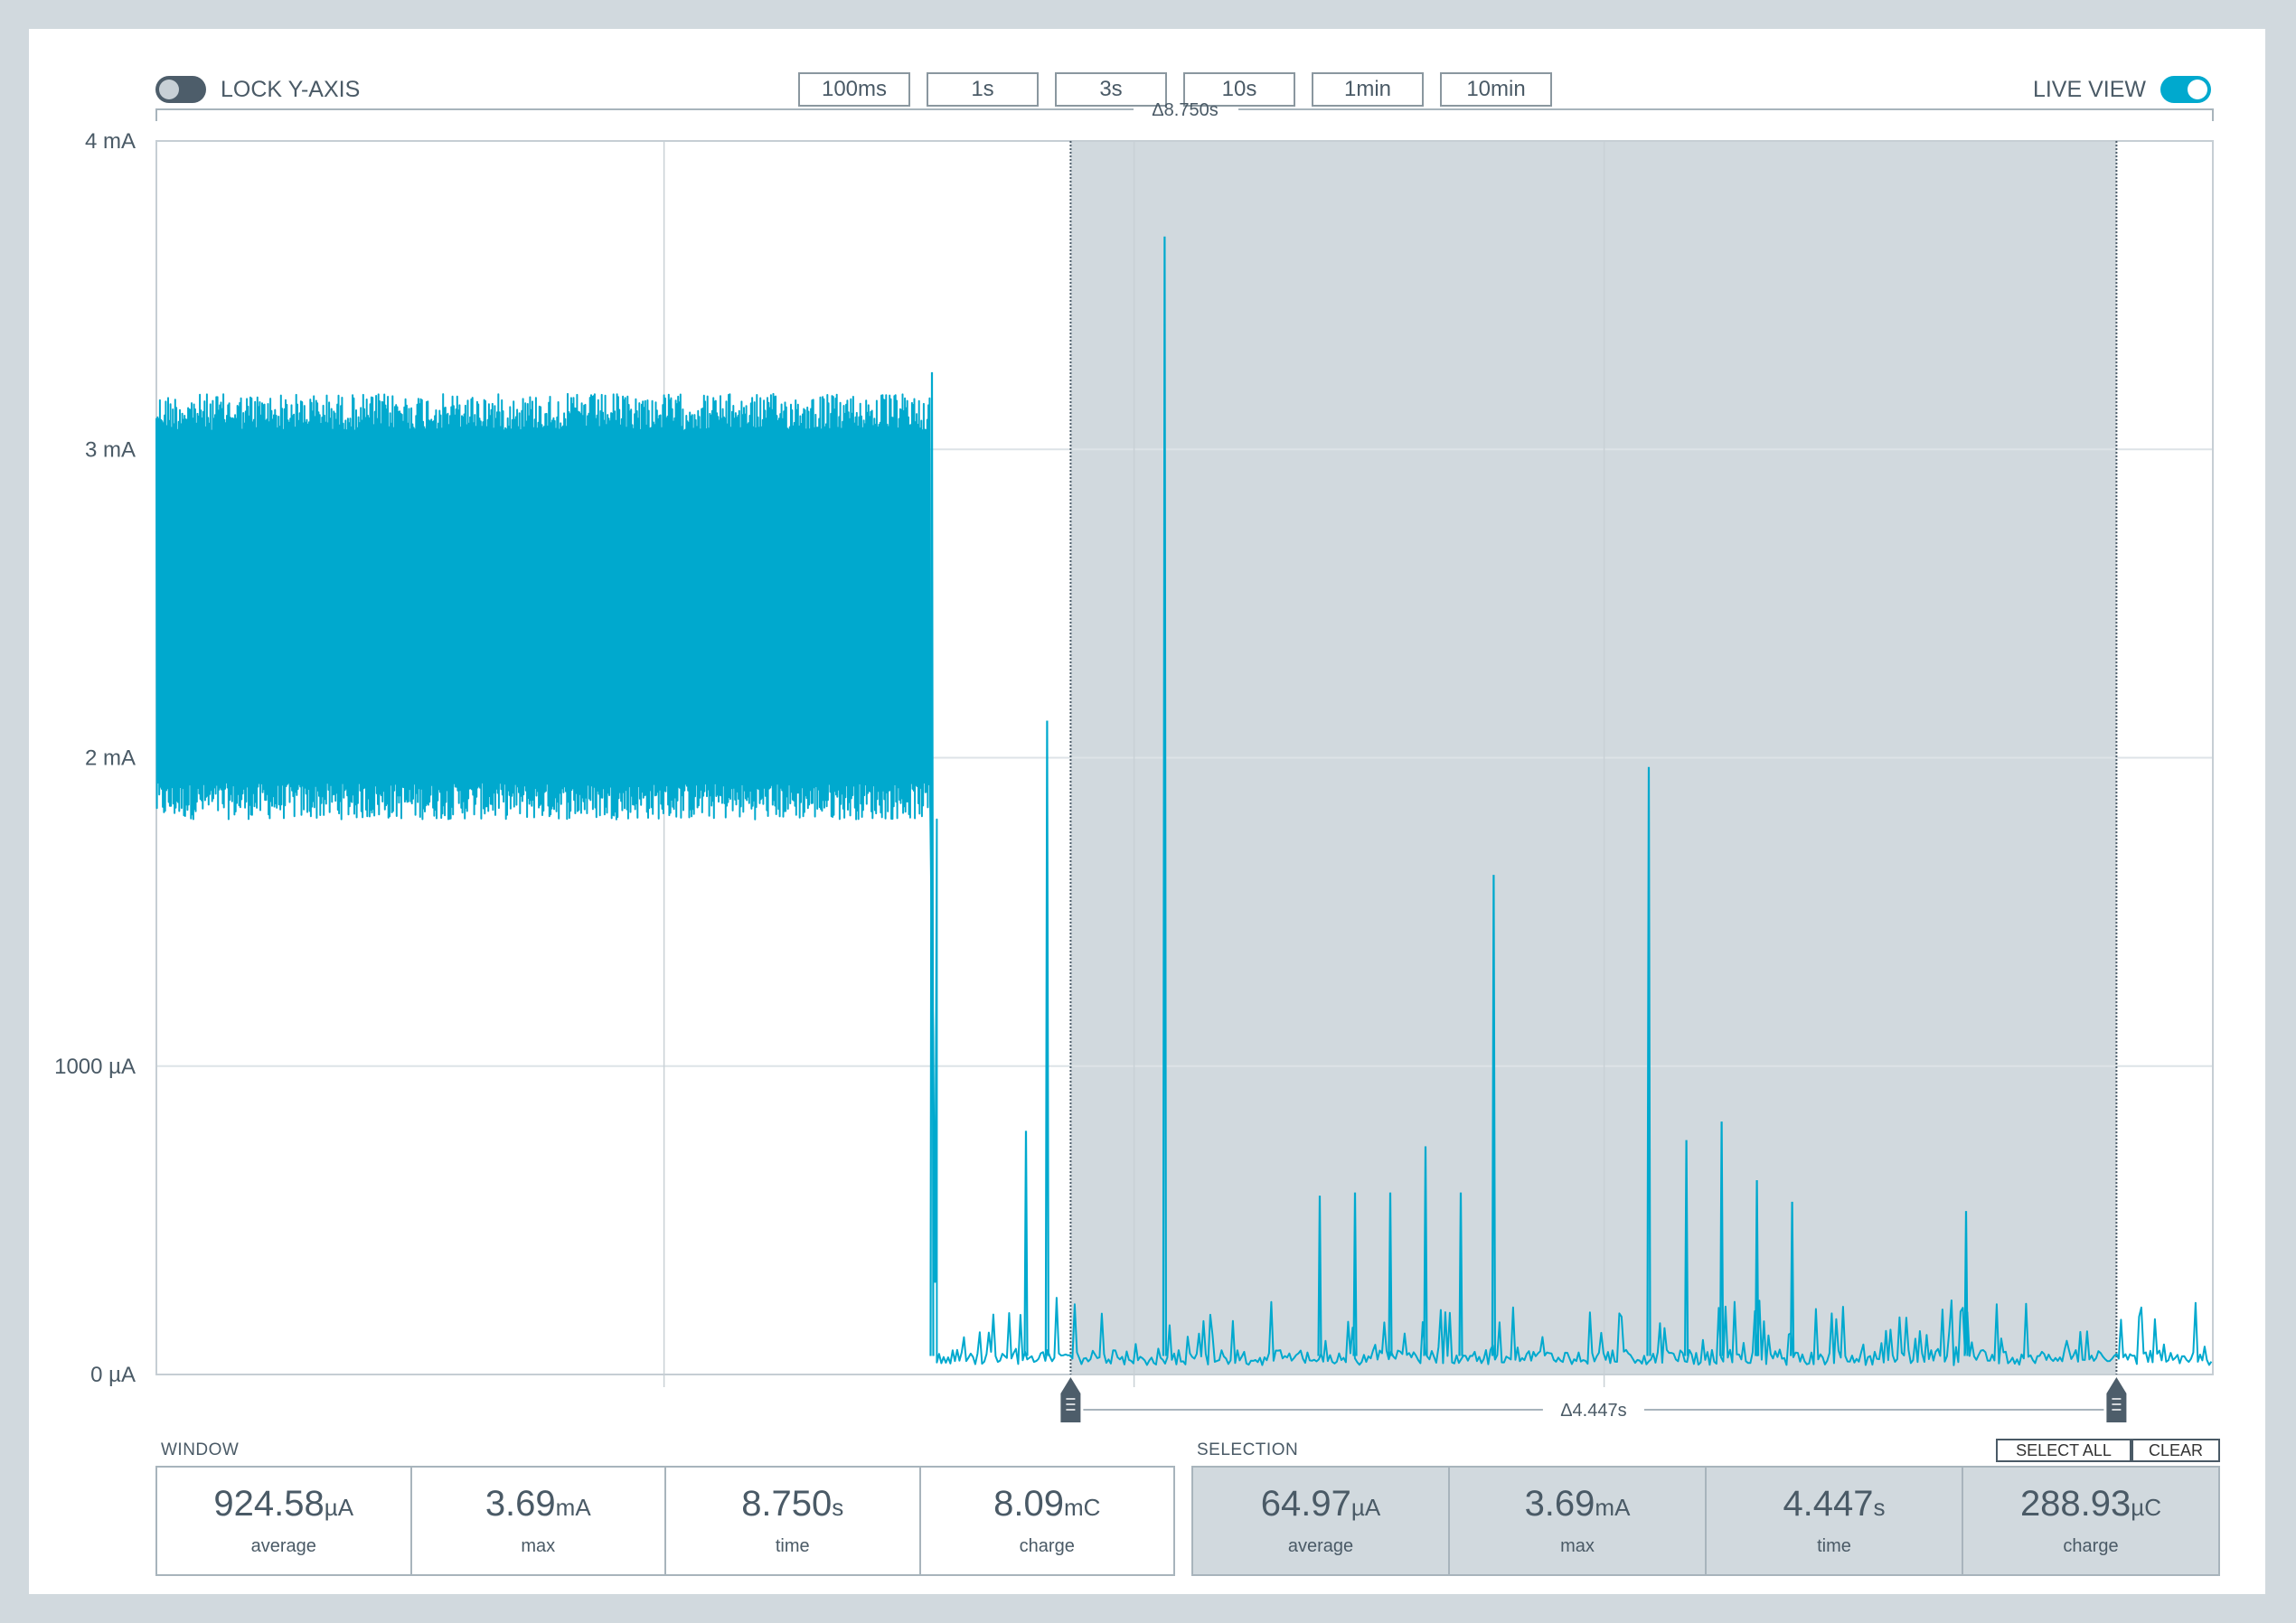 The width and height of the screenshot is (2296, 1623). What do you see at coordinates (1828, 1504) in the screenshot?
I see `stat-number: 4.447` at bounding box center [1828, 1504].